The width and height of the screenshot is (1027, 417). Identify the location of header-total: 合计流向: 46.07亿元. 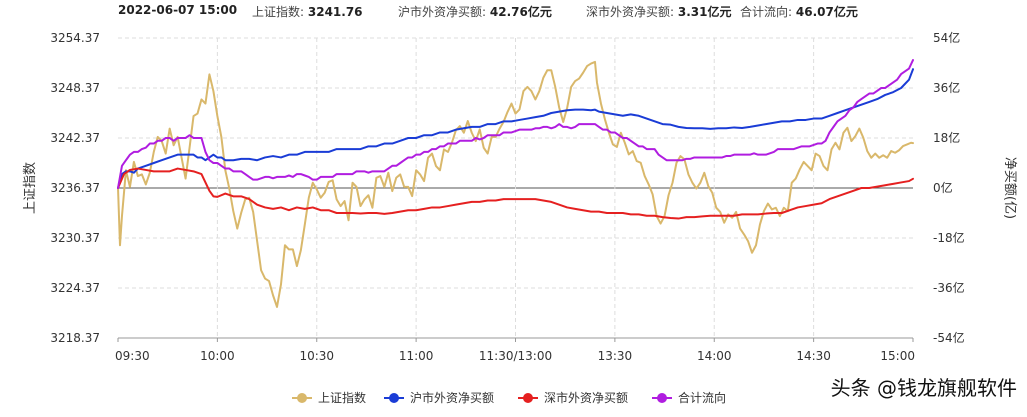
(799, 11).